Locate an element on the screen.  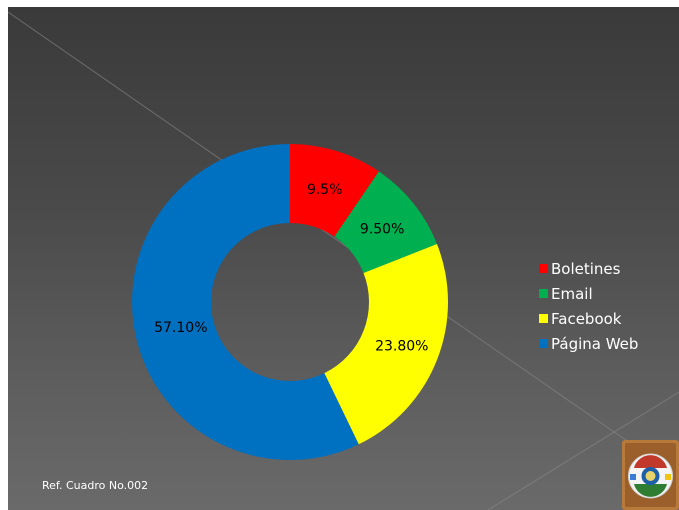
slice-boletines is located at coordinates (334, 190).